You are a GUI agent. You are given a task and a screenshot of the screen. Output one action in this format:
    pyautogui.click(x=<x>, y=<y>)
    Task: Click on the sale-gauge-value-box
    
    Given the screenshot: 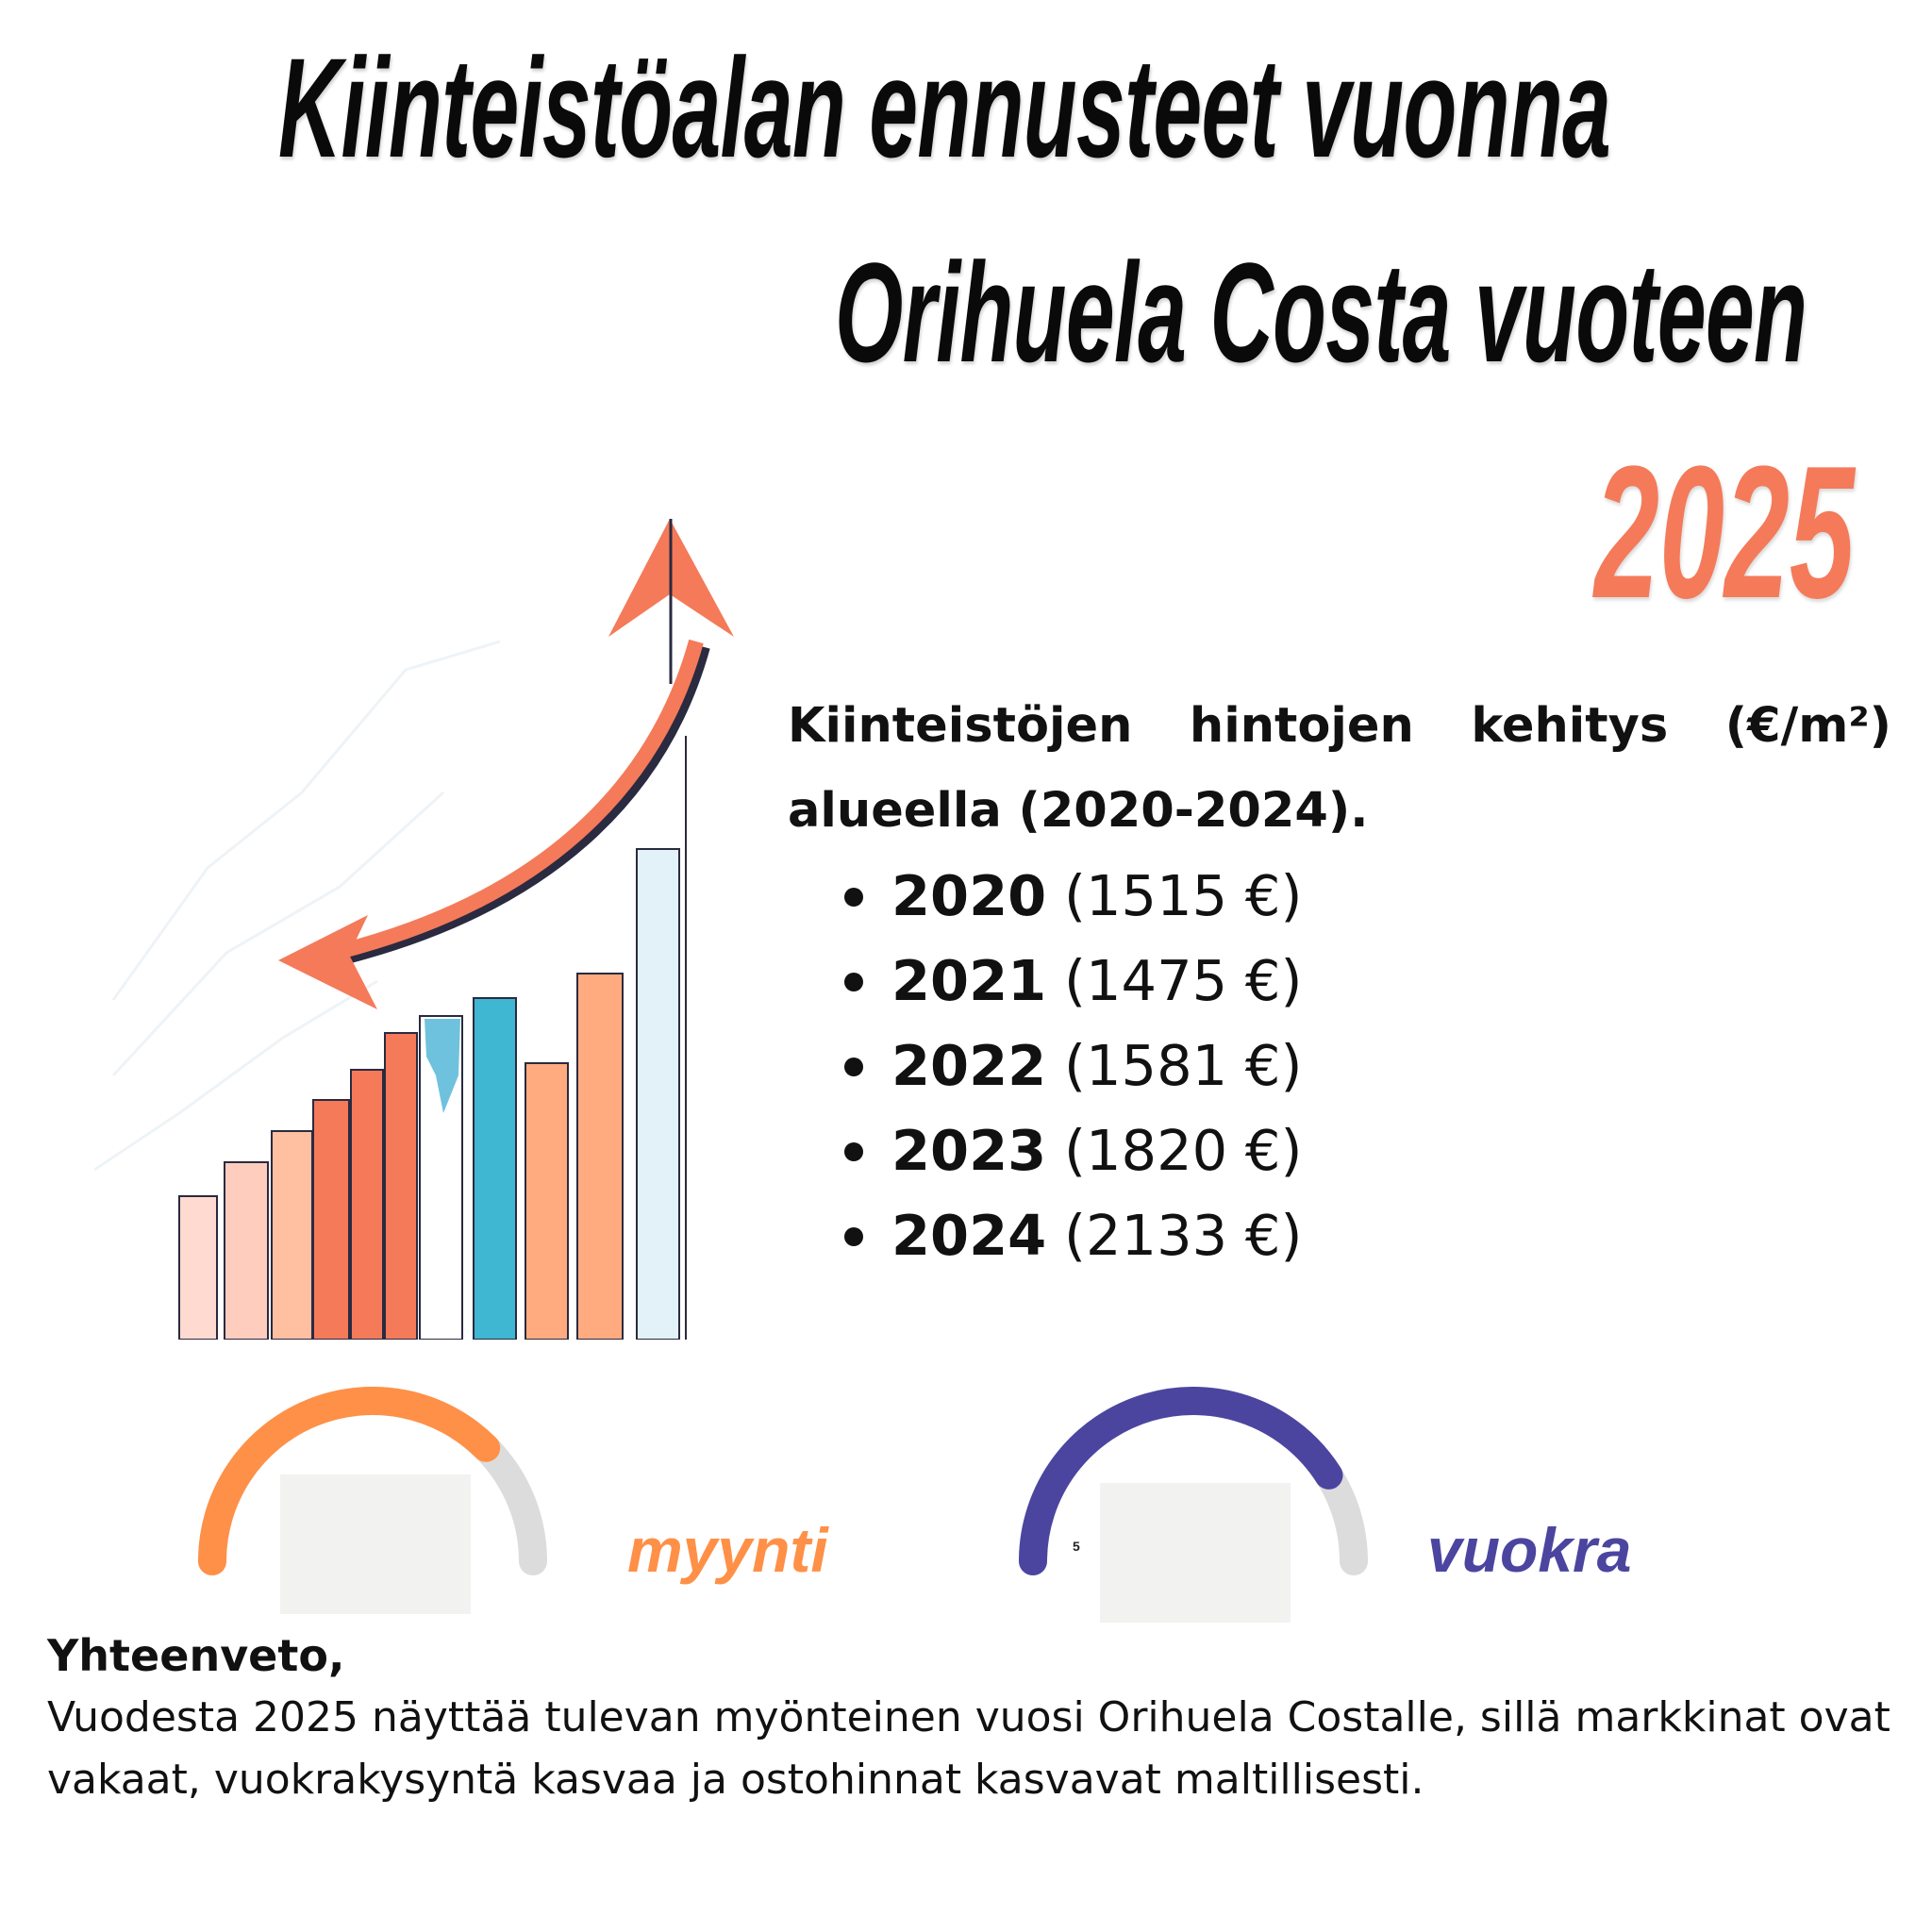 What is the action you would take?
    pyautogui.click(x=375, y=1544)
    